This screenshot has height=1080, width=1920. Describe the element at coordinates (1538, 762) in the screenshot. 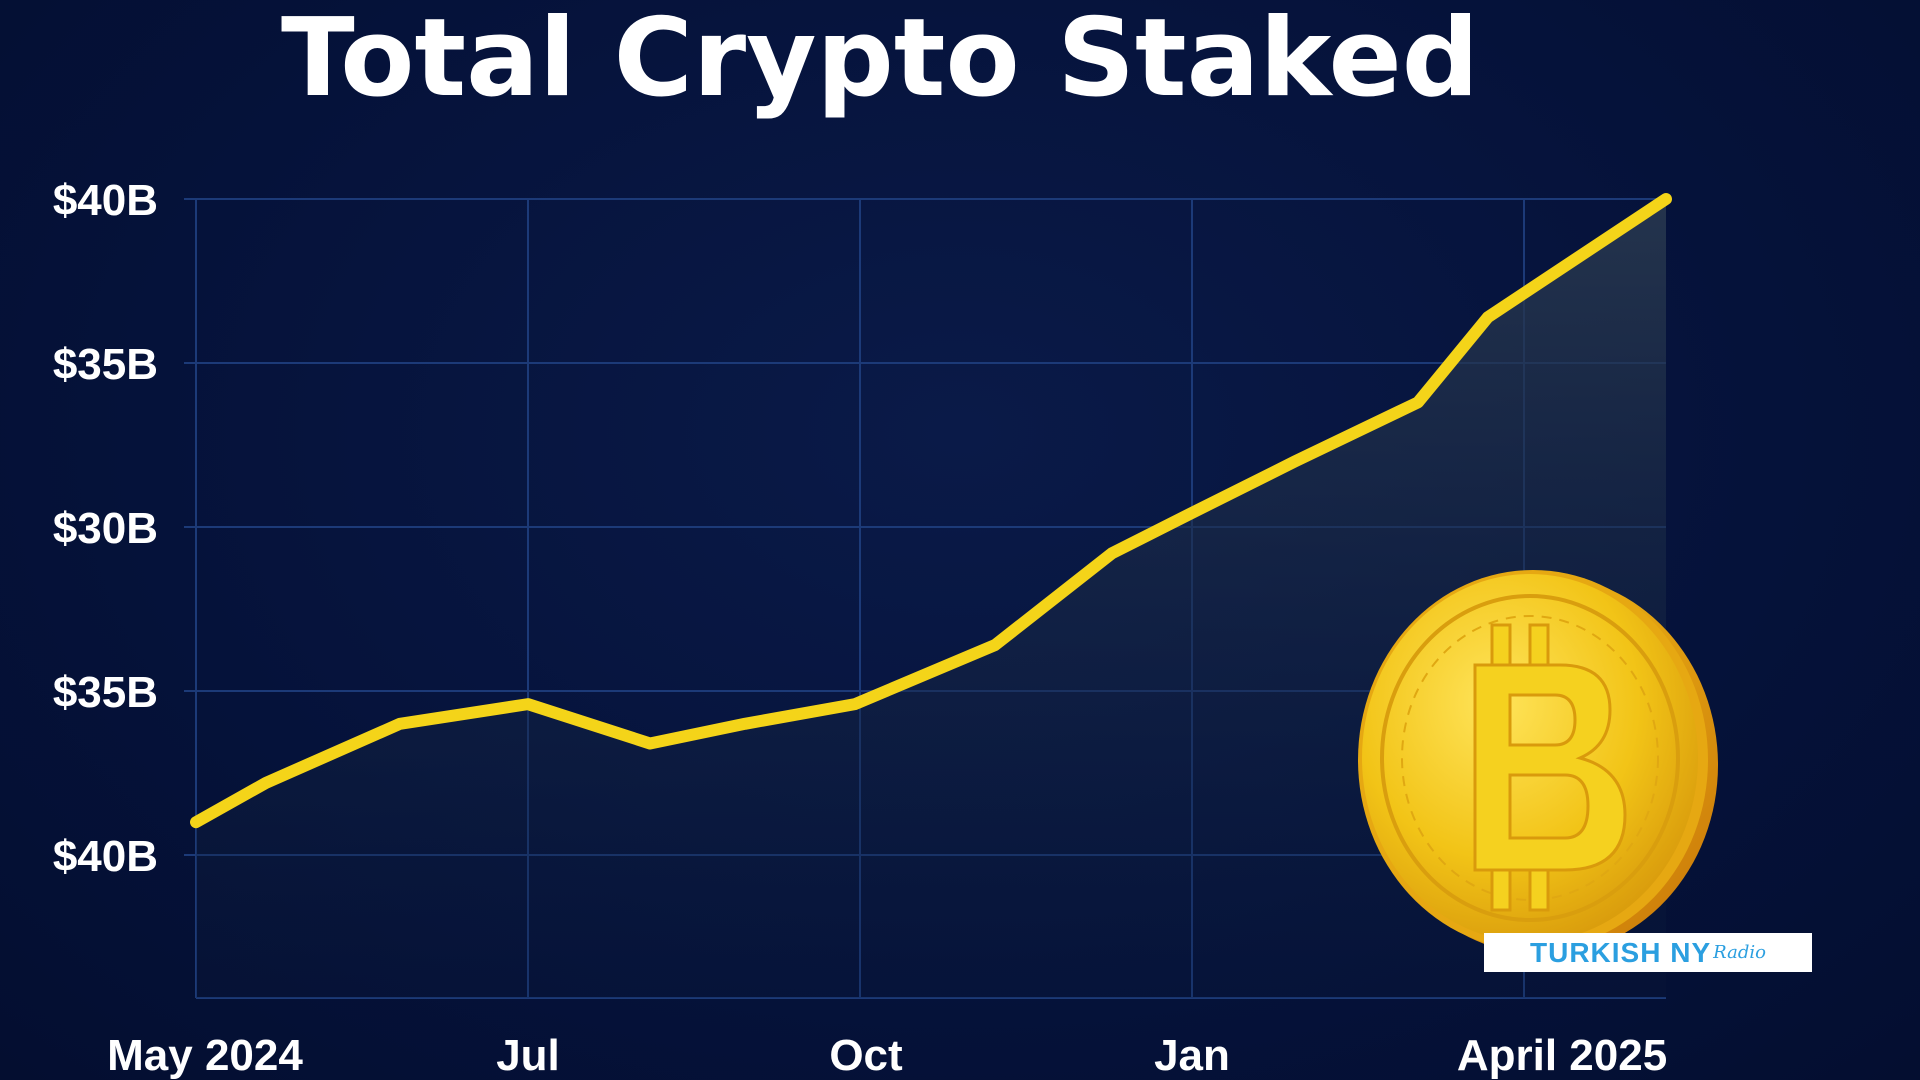

I see `bitcoin-coin-icon` at that location.